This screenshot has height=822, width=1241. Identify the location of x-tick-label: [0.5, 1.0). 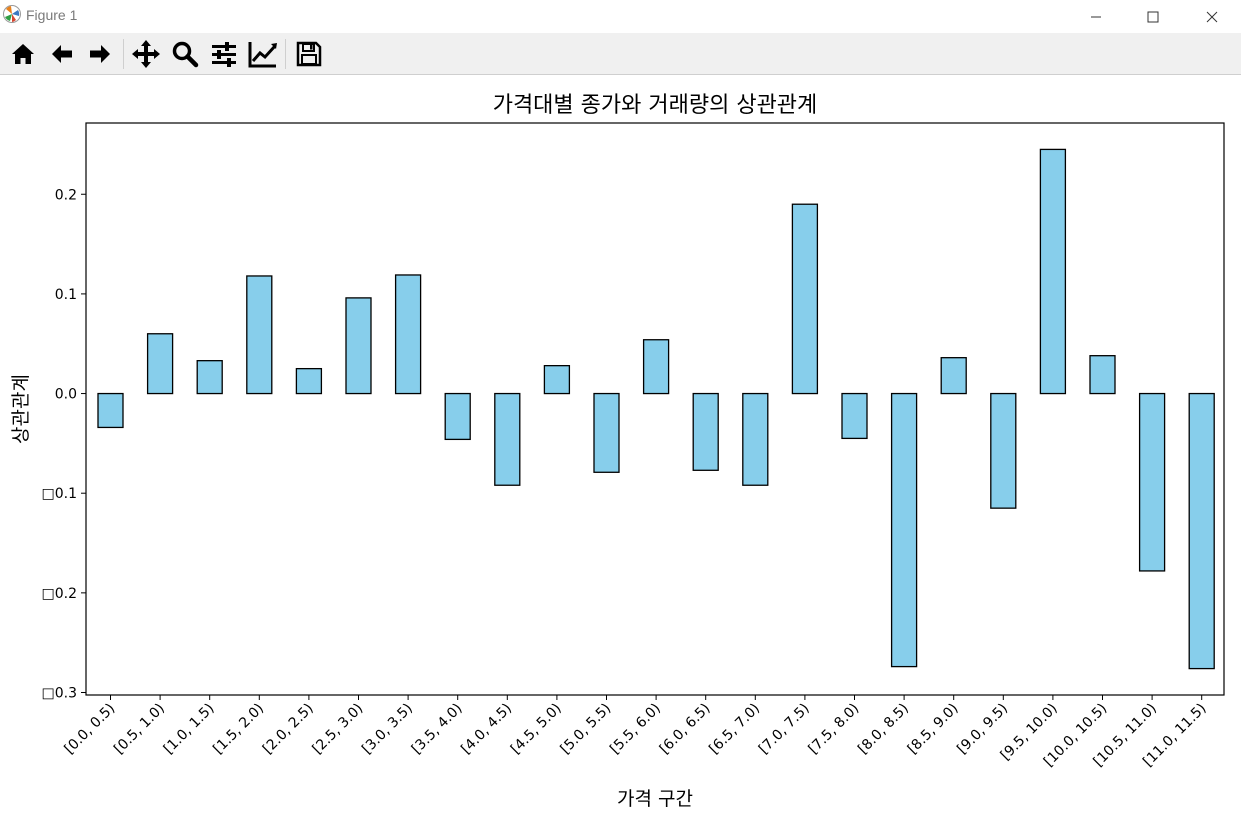
(139, 729).